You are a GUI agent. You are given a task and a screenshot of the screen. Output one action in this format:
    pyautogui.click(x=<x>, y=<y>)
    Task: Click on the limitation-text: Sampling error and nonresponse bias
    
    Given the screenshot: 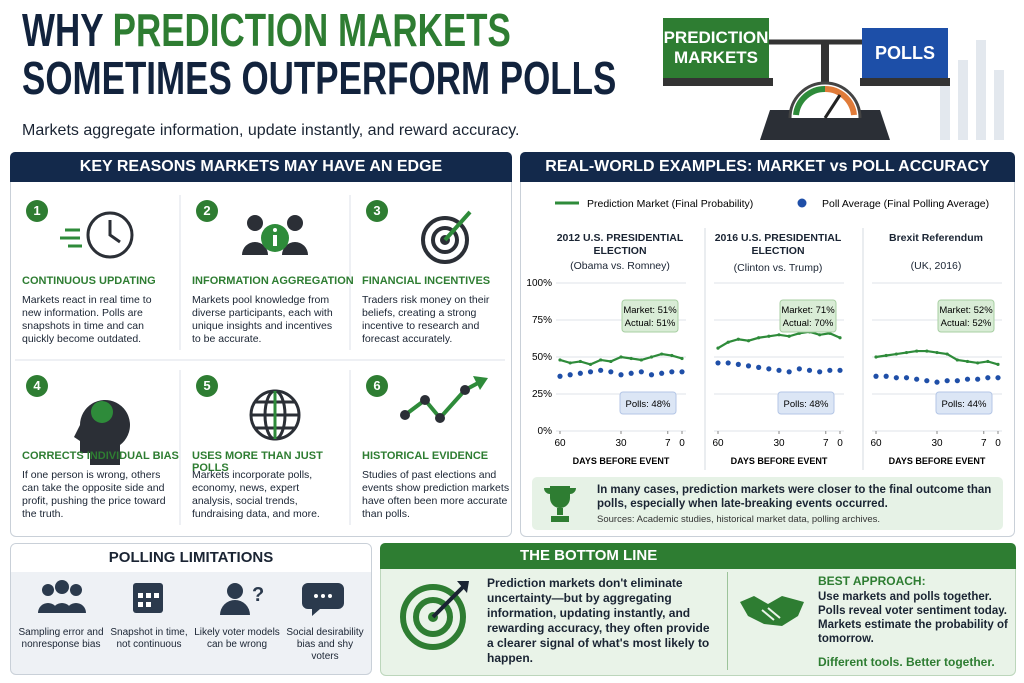 What is the action you would take?
    pyautogui.click(x=61, y=638)
    